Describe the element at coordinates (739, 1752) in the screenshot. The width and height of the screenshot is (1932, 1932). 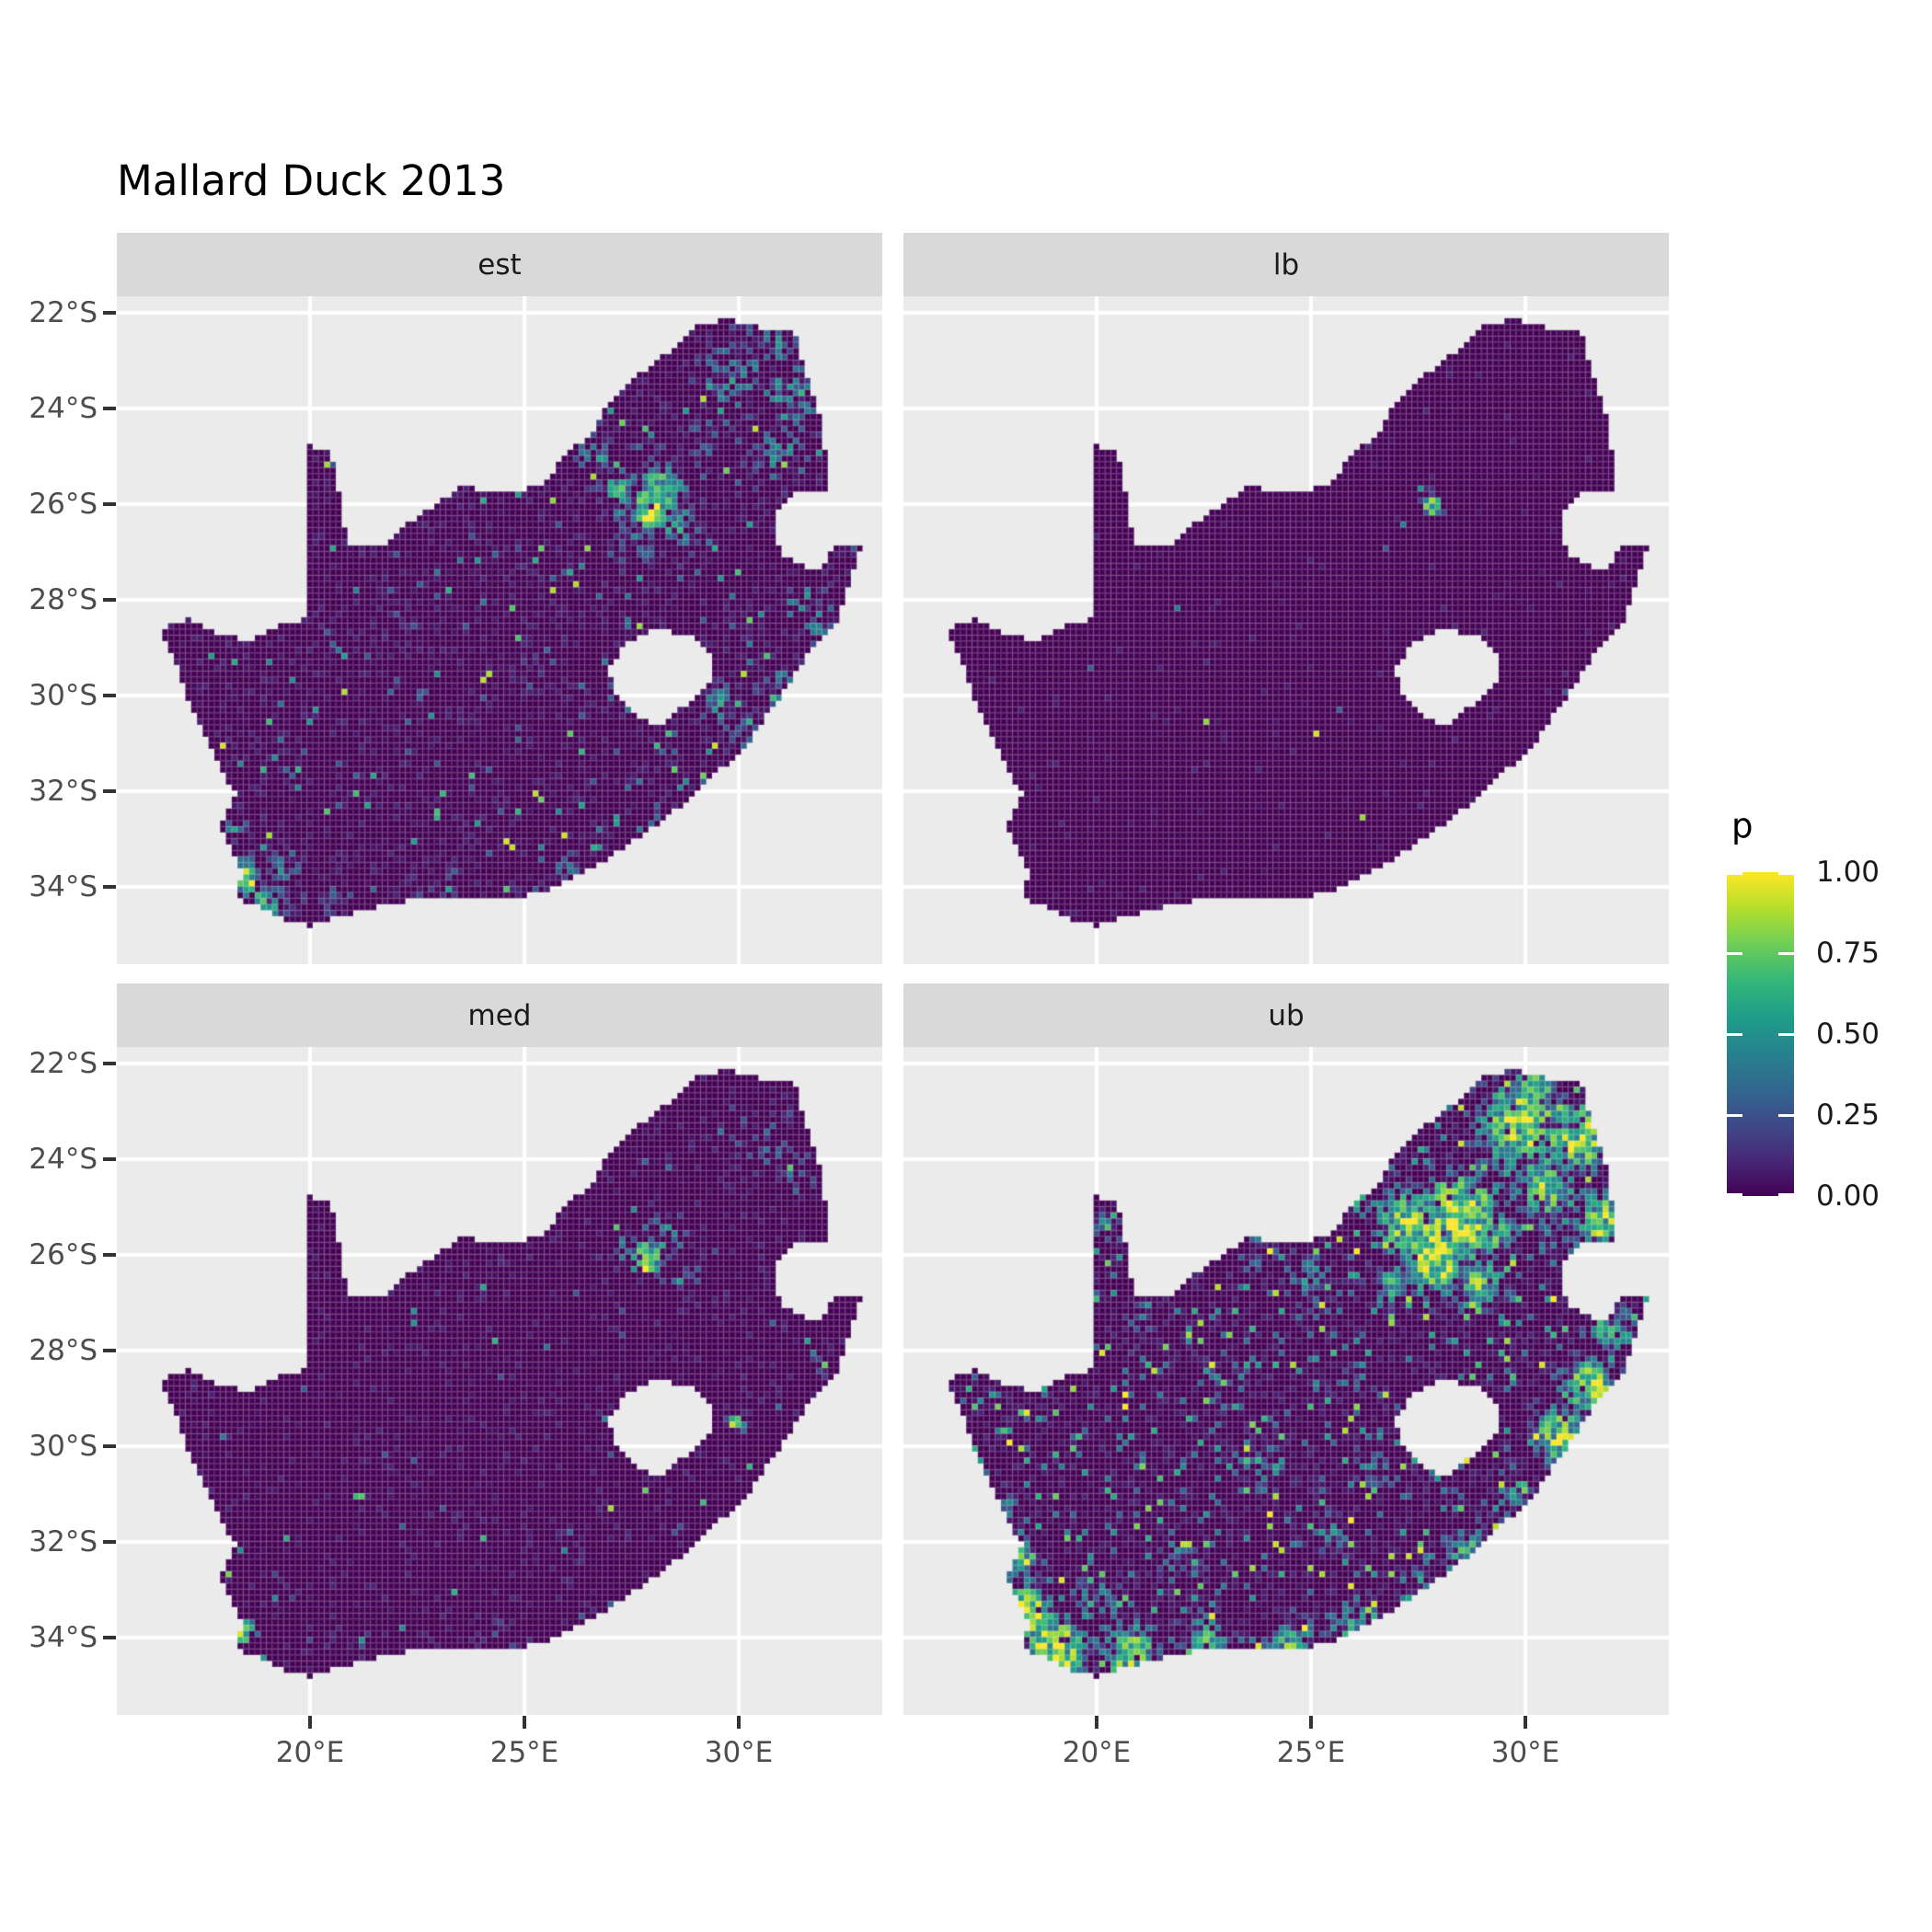
I see `x-axis-label-col0: 30°E` at that location.